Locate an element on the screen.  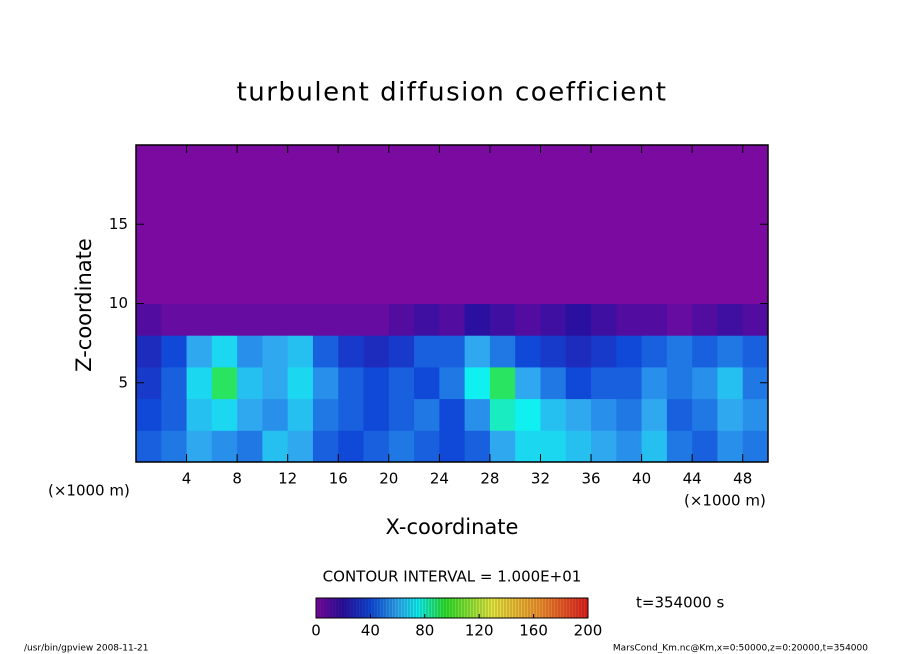
colorbar is located at coordinates (452, 608).